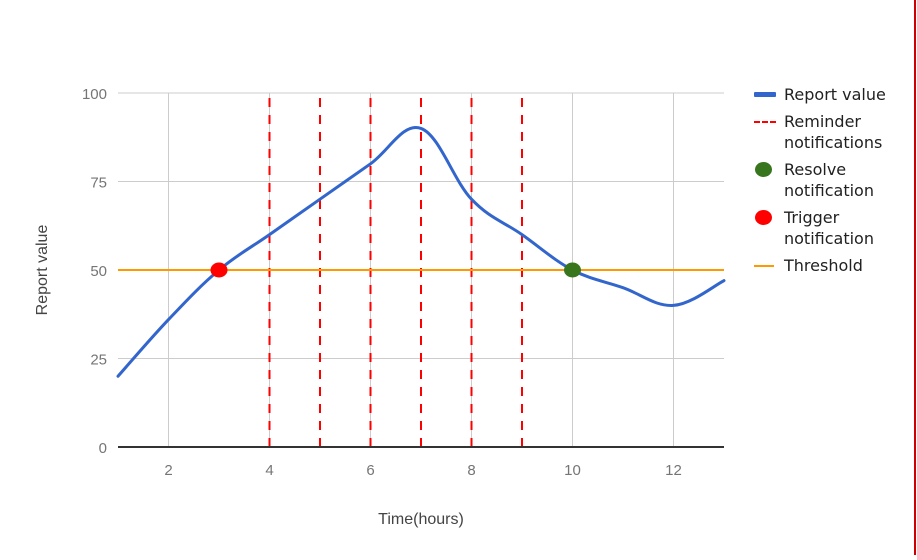 The image size is (917, 560). Describe the element at coordinates (766, 265) in the screenshot. I see `threshold-line-icon` at that location.